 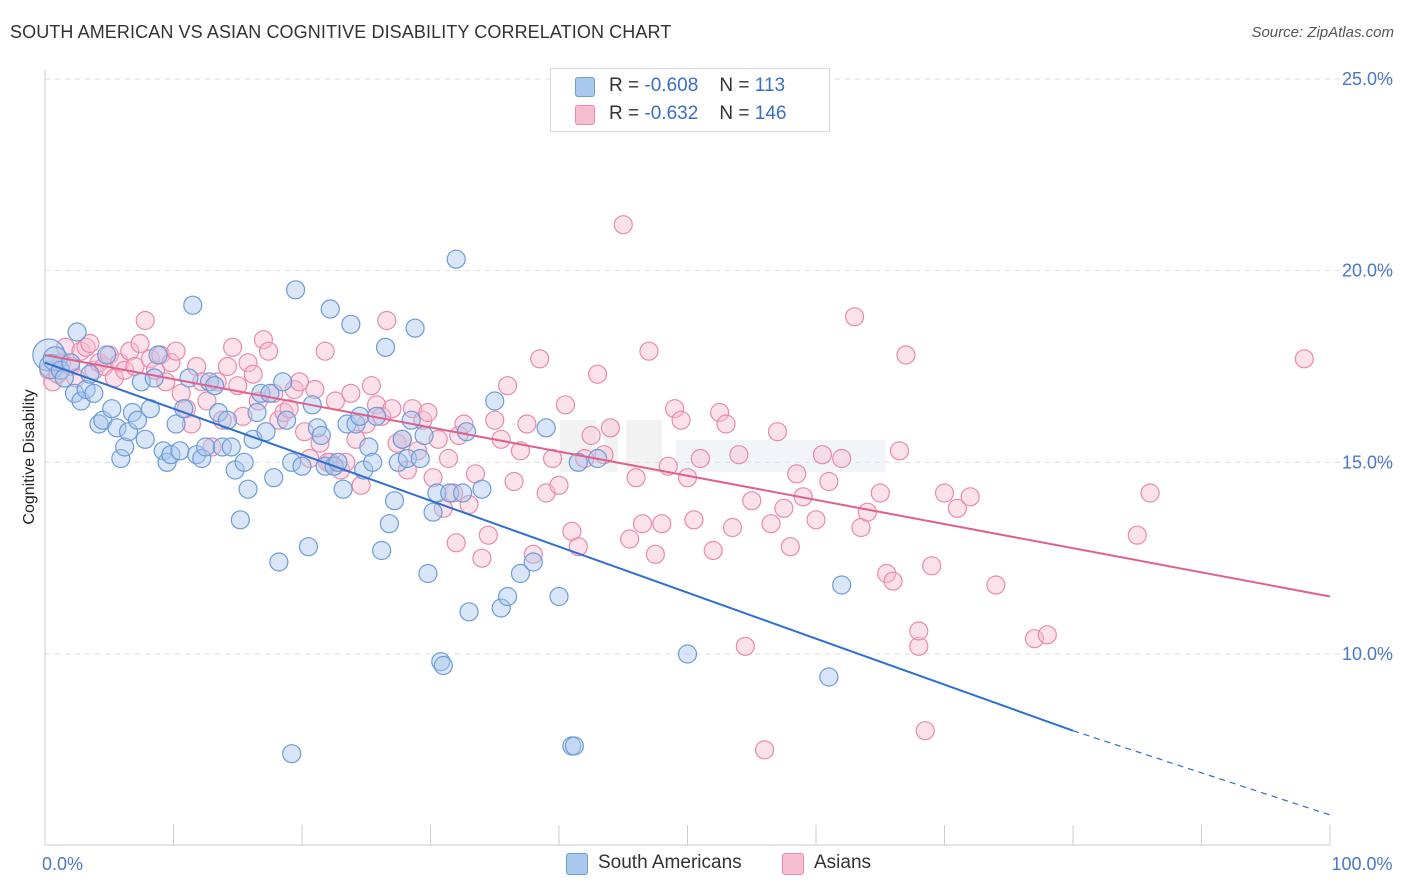 I want to click on bottom-legend-swatch-pink, so click(x=793, y=864).